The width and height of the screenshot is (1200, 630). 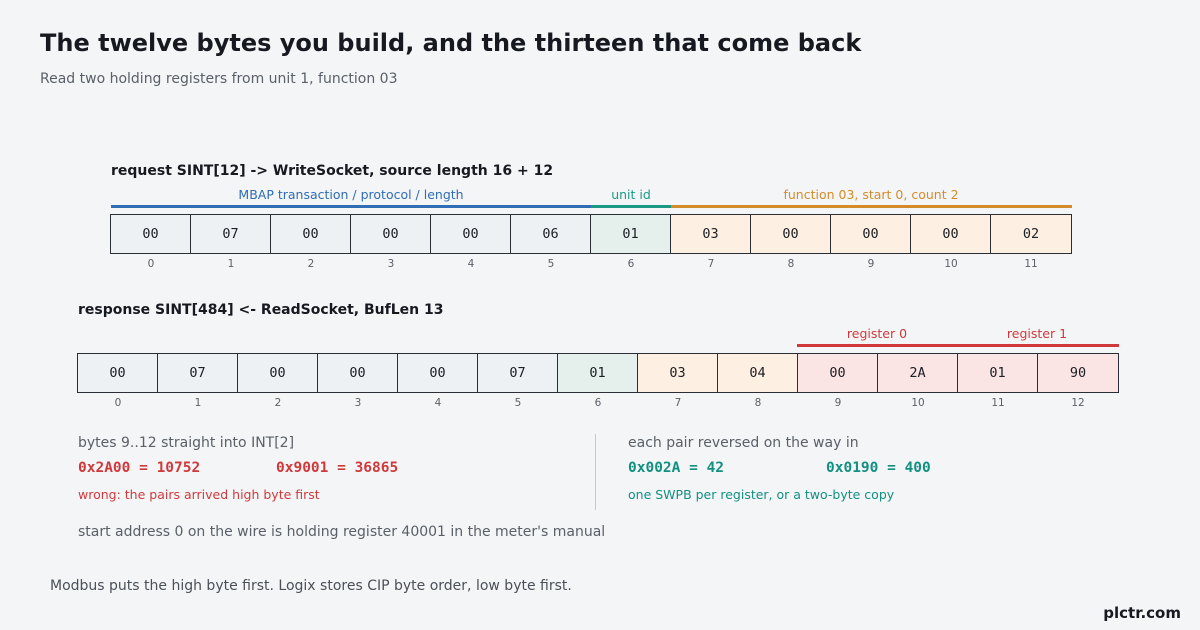 I want to click on response-byte: 2A, so click(x=918, y=373).